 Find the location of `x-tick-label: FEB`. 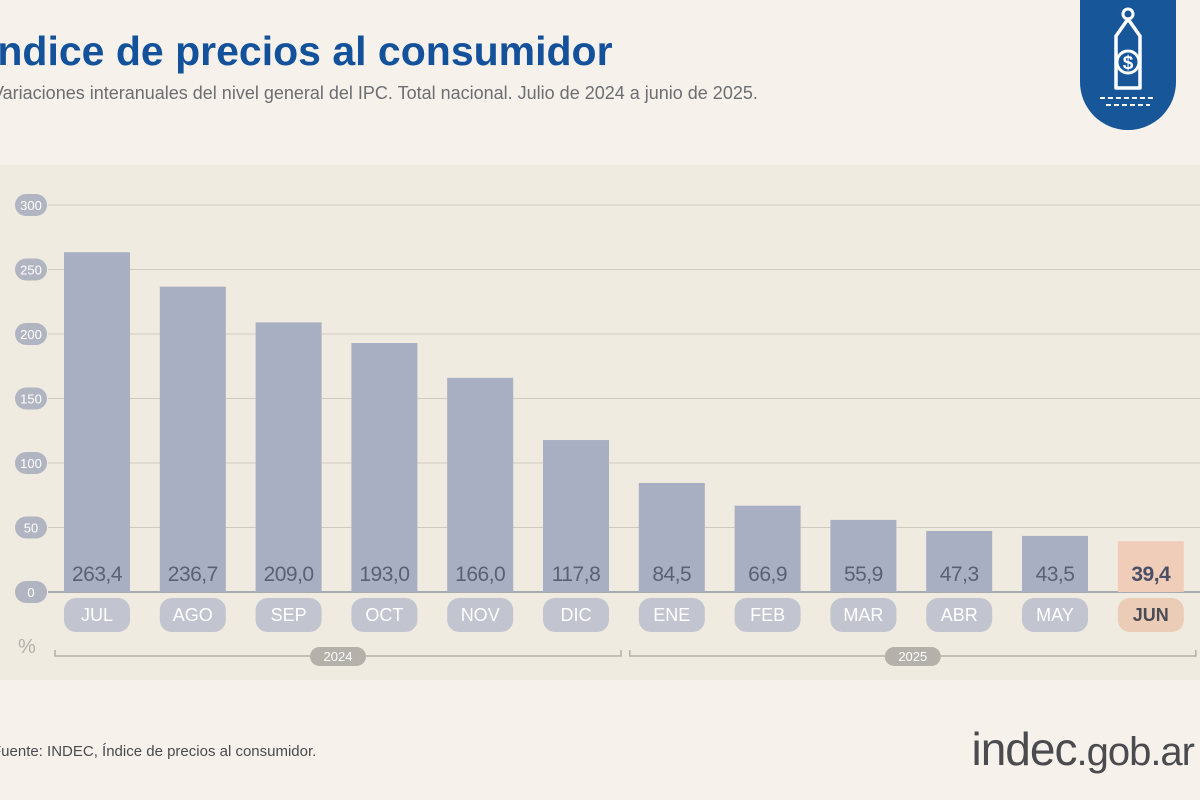

x-tick-label: FEB is located at coordinates (767, 615).